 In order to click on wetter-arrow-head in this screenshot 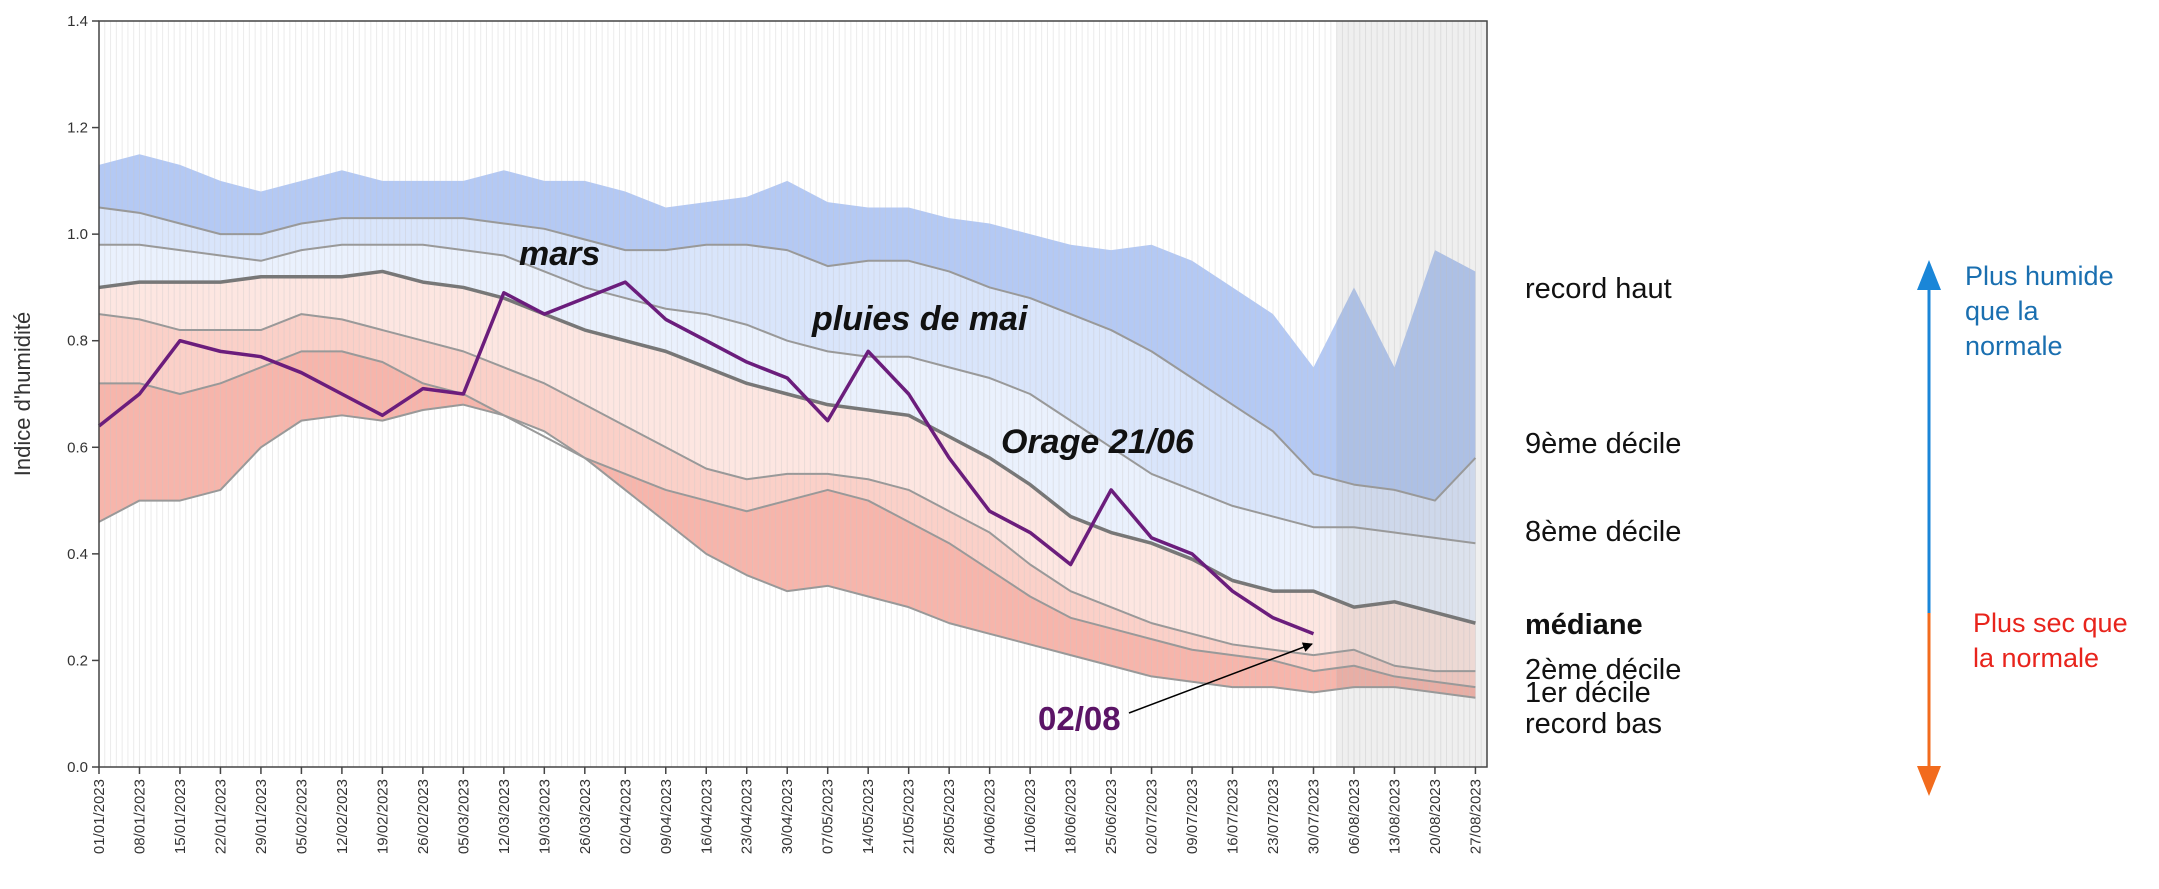, I will do `click(1929, 275)`.